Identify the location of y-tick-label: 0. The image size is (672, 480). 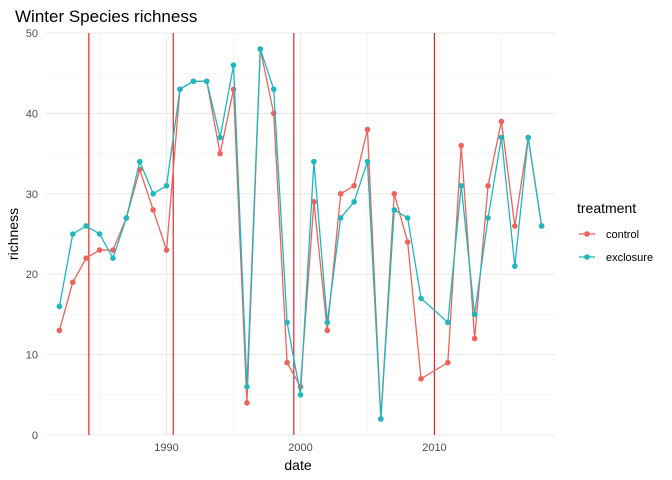
(35, 436).